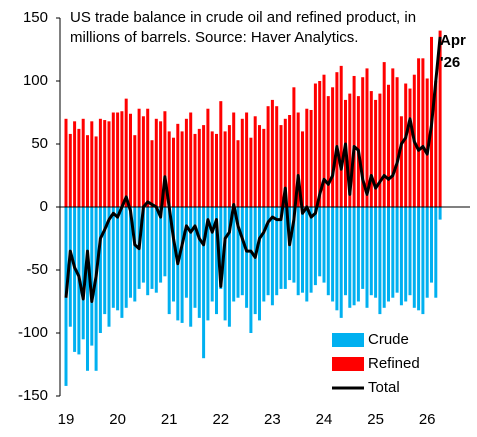 This screenshot has width=477, height=437. Describe the element at coordinates (375, 419) in the screenshot. I see `x-tick-label: 25` at that location.